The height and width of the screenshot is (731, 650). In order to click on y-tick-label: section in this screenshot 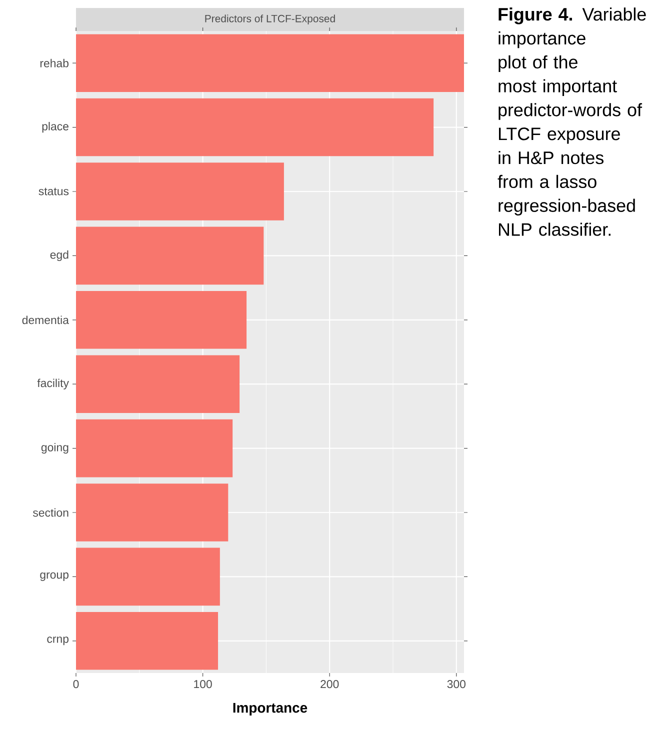, I will do `click(50, 512)`.